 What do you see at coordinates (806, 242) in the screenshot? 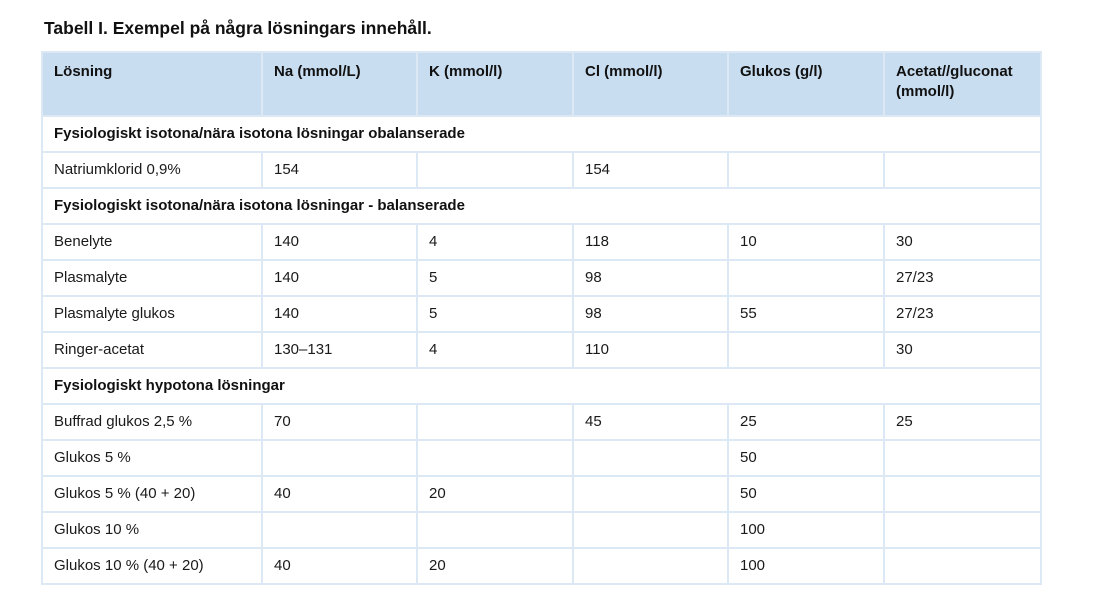
I see `cell-glucose: 10` at bounding box center [806, 242].